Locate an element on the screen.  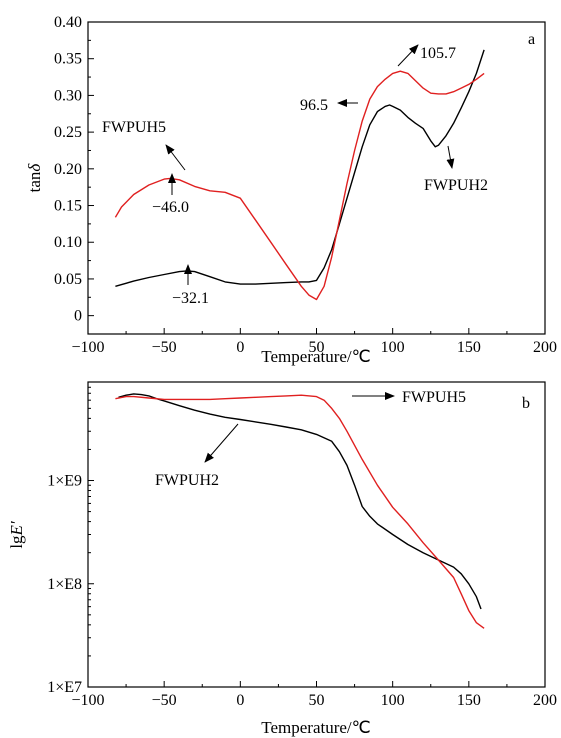
annotation-96-5: 96.5 is located at coordinates (314, 105).